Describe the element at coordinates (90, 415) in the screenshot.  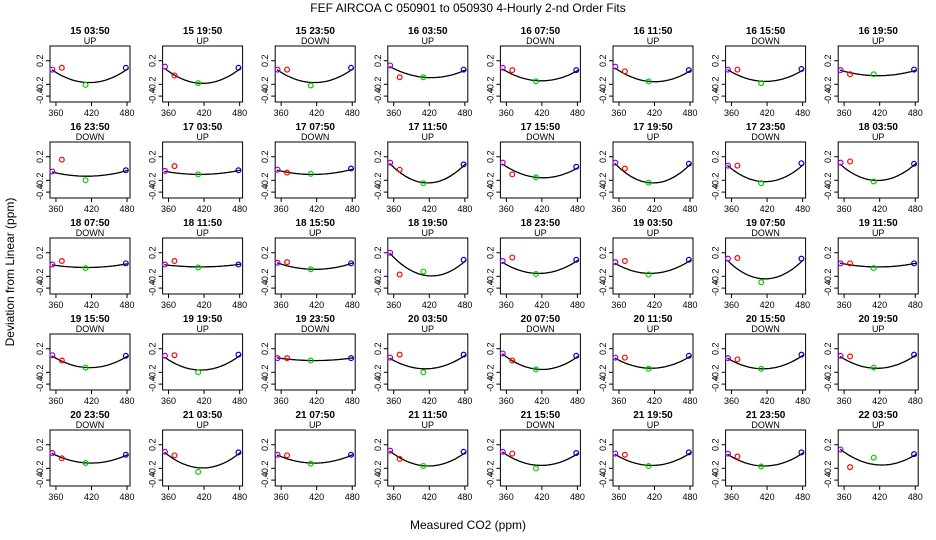
I see `panel-title: 20 23:50` at that location.